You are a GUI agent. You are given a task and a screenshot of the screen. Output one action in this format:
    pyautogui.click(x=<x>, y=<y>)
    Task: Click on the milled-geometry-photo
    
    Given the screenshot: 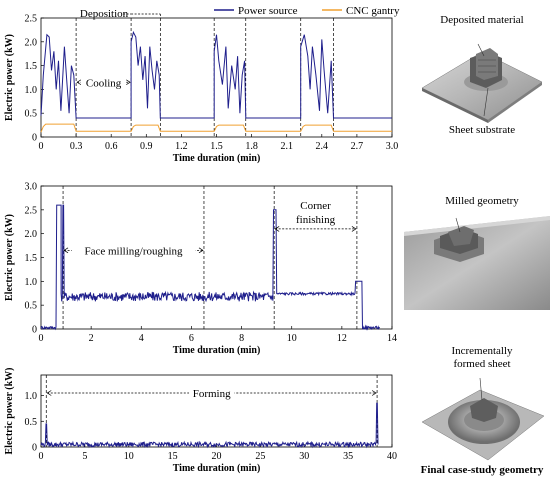 What is the action you would take?
    pyautogui.click(x=477, y=260)
    